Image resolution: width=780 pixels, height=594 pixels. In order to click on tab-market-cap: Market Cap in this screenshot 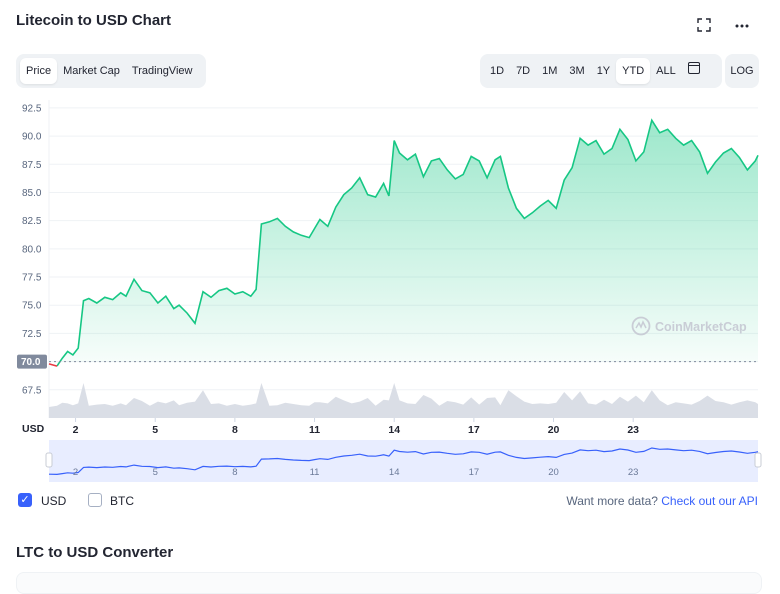, I will do `click(91, 71)`.